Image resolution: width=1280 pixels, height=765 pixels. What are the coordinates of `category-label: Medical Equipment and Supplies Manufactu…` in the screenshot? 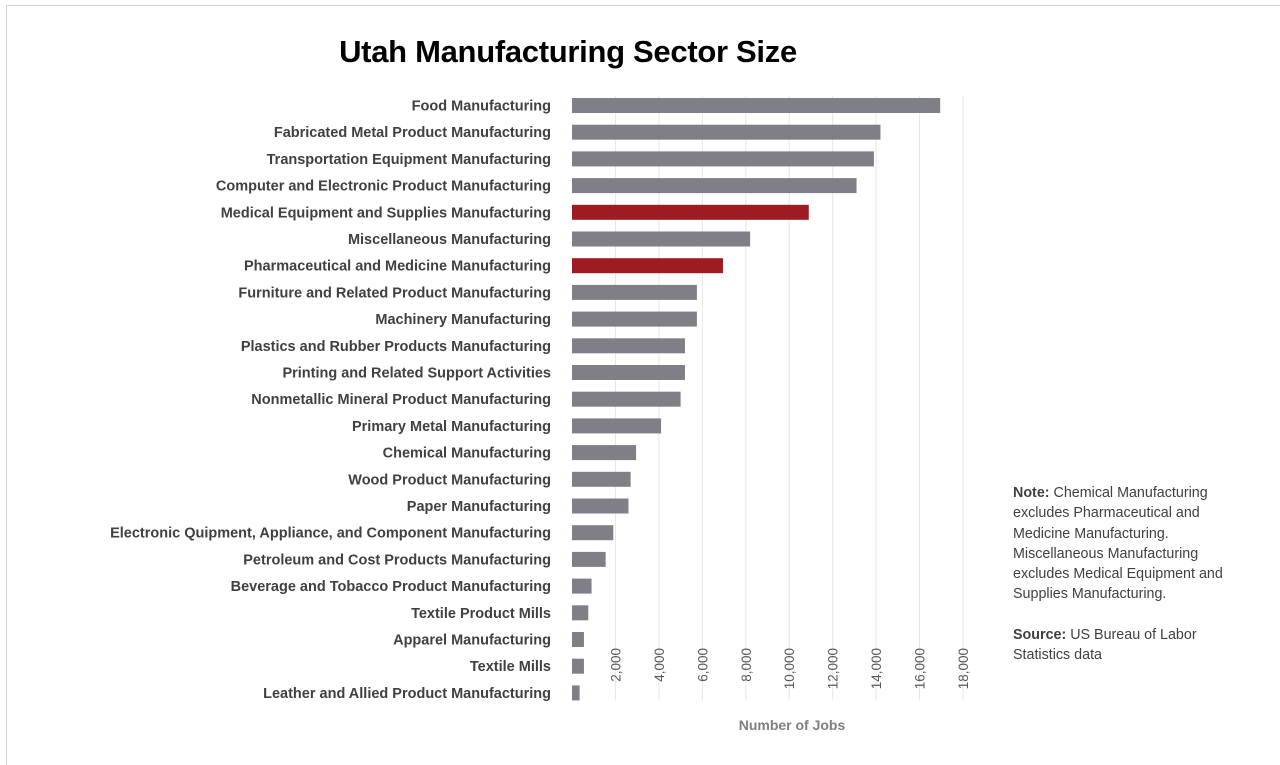 It's located at (386, 213).